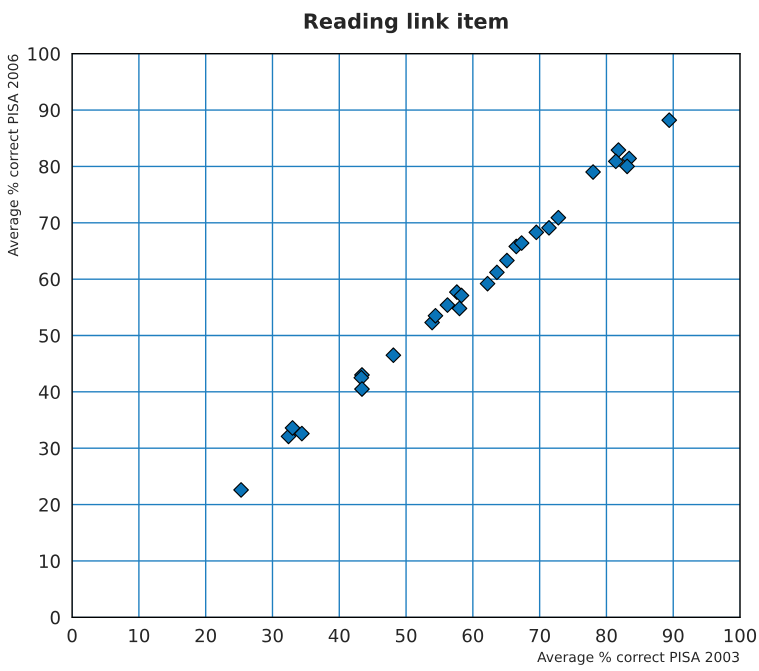  What do you see at coordinates (139, 635) in the screenshot?
I see `x-tick-label: 10` at bounding box center [139, 635].